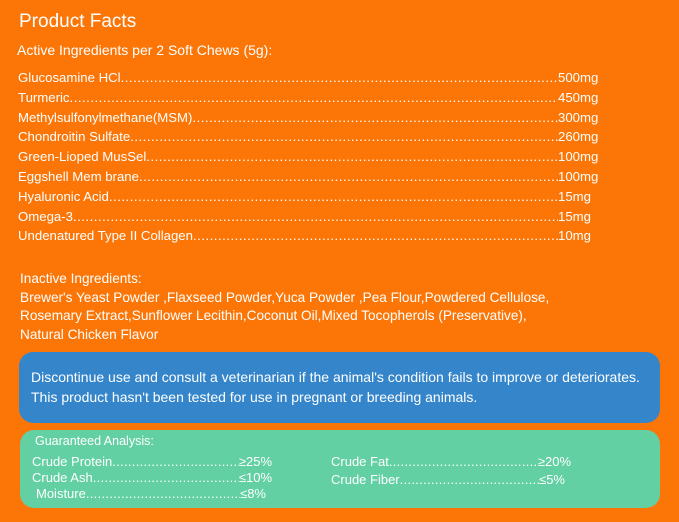 This screenshot has width=679, height=522. I want to click on ingredient-amount: 300mg, so click(578, 117).